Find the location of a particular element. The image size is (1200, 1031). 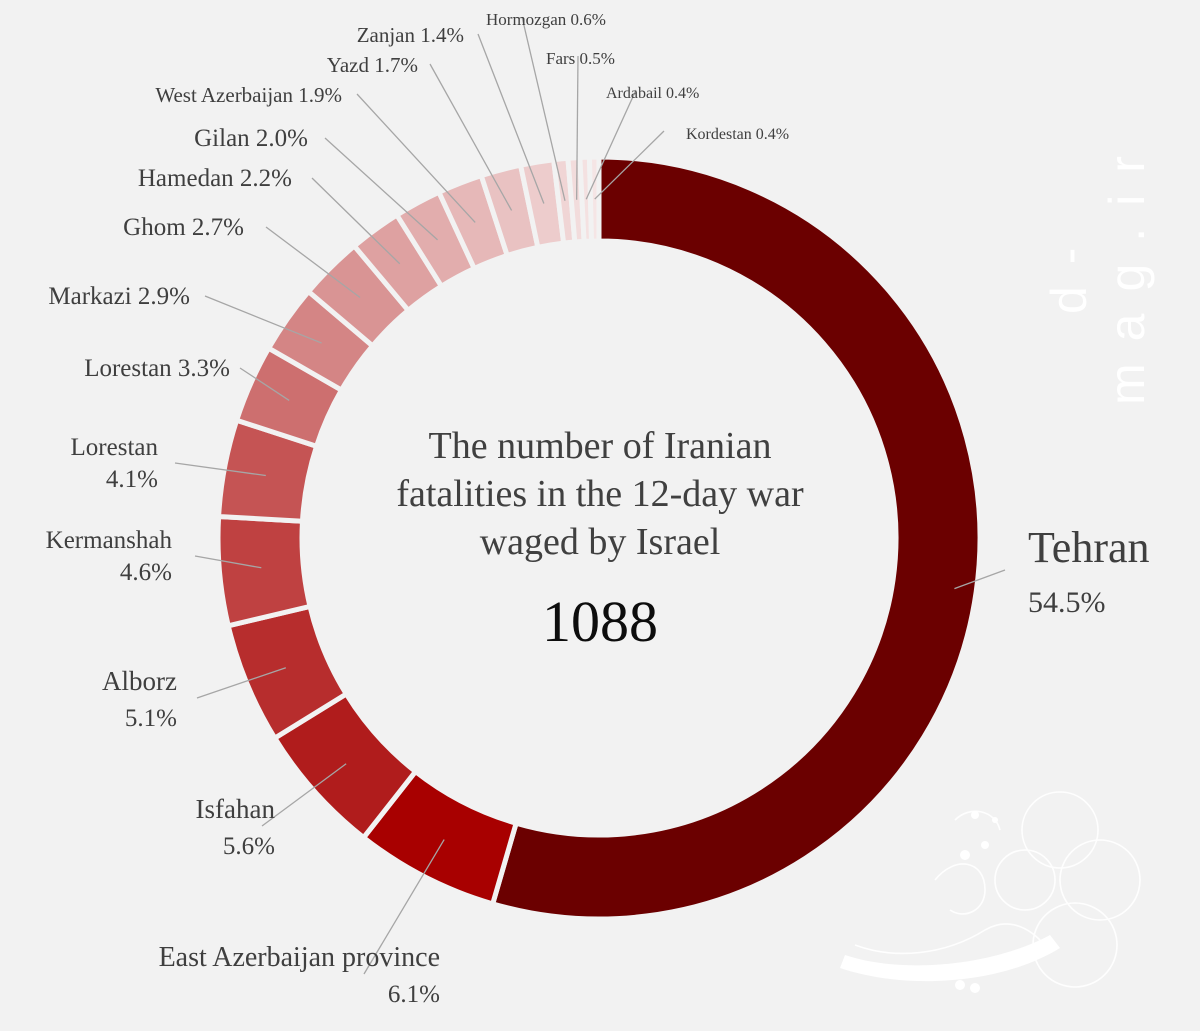

slice-value-label: 5.6% is located at coordinates (249, 846).